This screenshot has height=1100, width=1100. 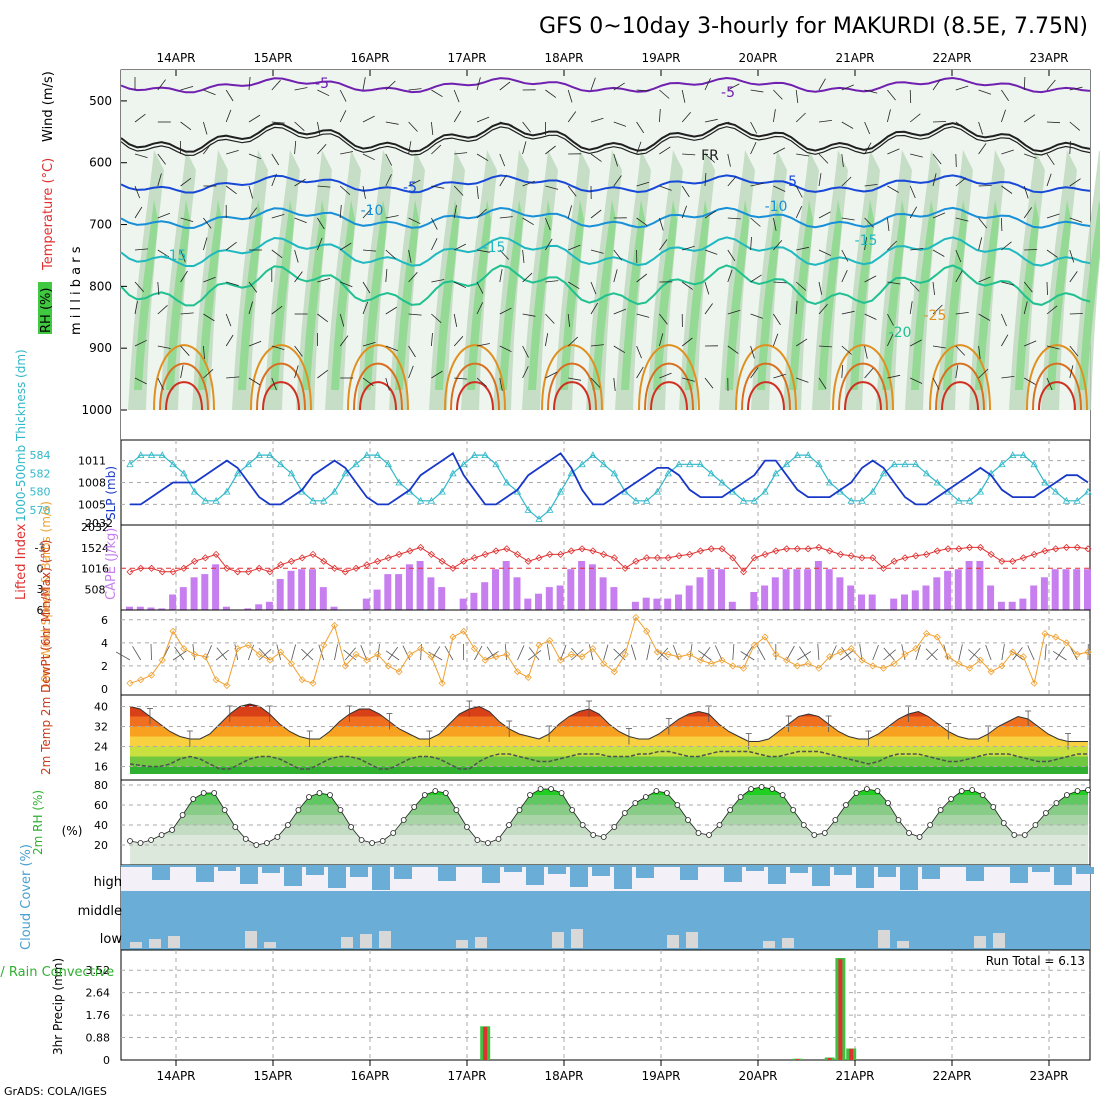 What do you see at coordinates (40, 510) in the screenshot?
I see `thickness-tick-label: 578` at bounding box center [40, 510].